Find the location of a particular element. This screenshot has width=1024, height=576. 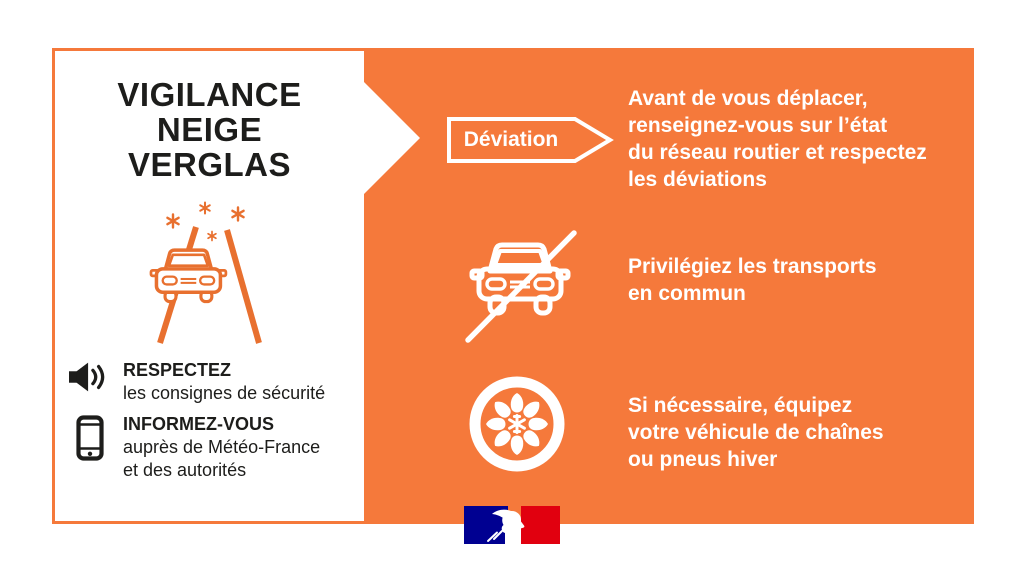

advice-informez-body: auprès de Météo-France et des autorités is located at coordinates (222, 458).